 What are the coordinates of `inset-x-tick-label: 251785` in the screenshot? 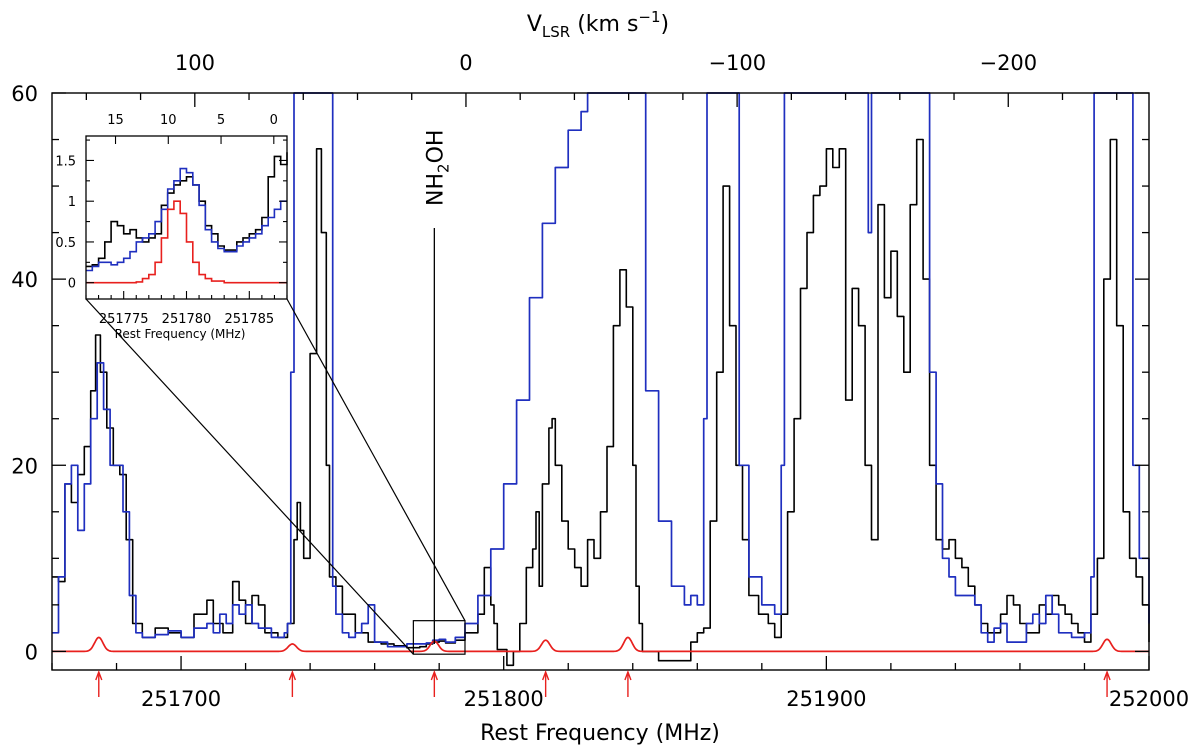 It's located at (249, 319).